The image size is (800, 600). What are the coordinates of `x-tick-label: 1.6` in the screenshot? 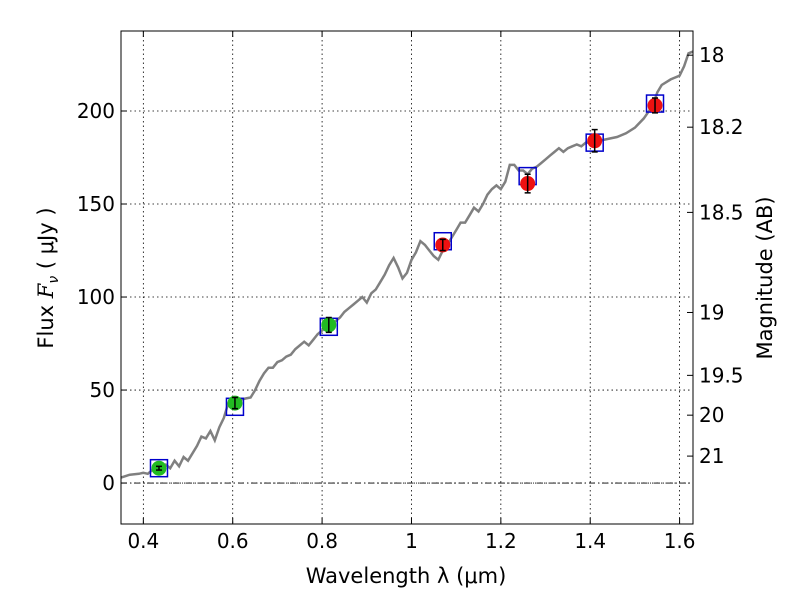 It's located at (680, 541).